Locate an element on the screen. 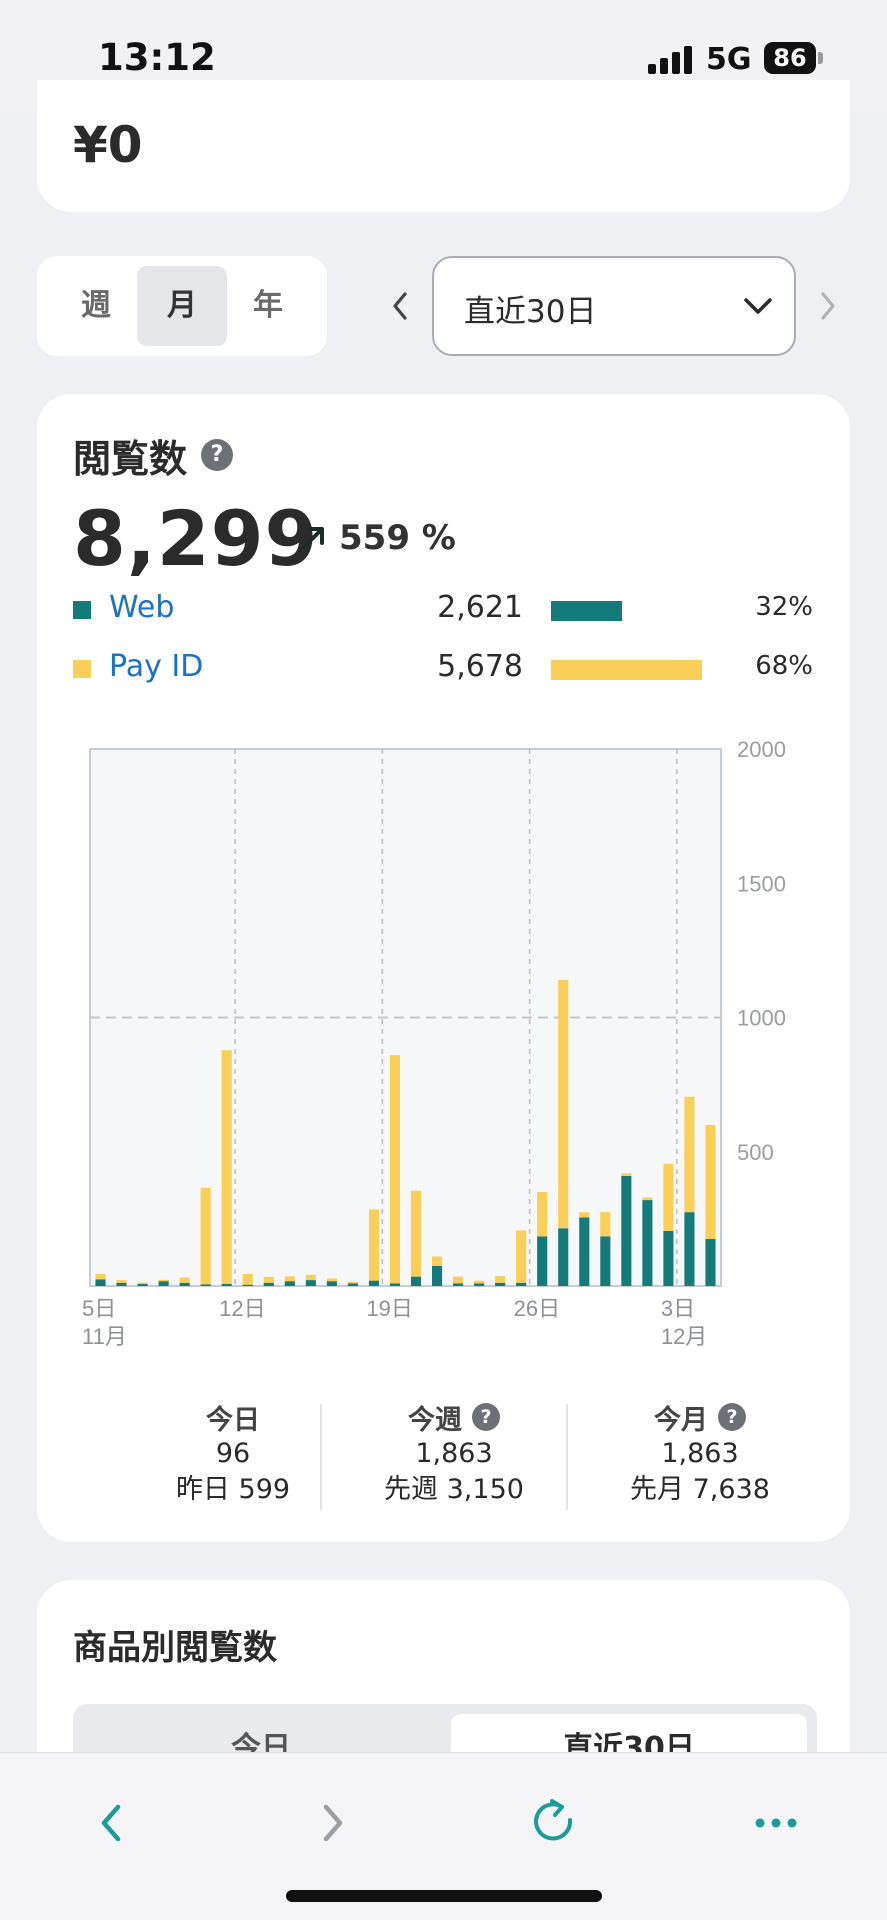 The width and height of the screenshot is (887, 1920). legend-row-payid: Pay ID 5,678 68% is located at coordinates (443, 669).